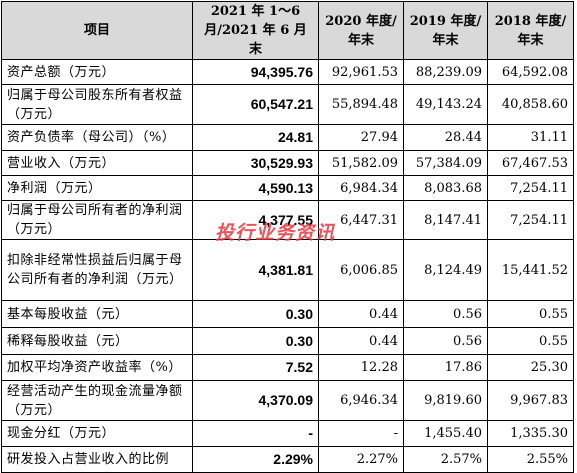 This screenshot has height=473, width=577. I want to click on cell: 60,547.21, so click(255, 104).